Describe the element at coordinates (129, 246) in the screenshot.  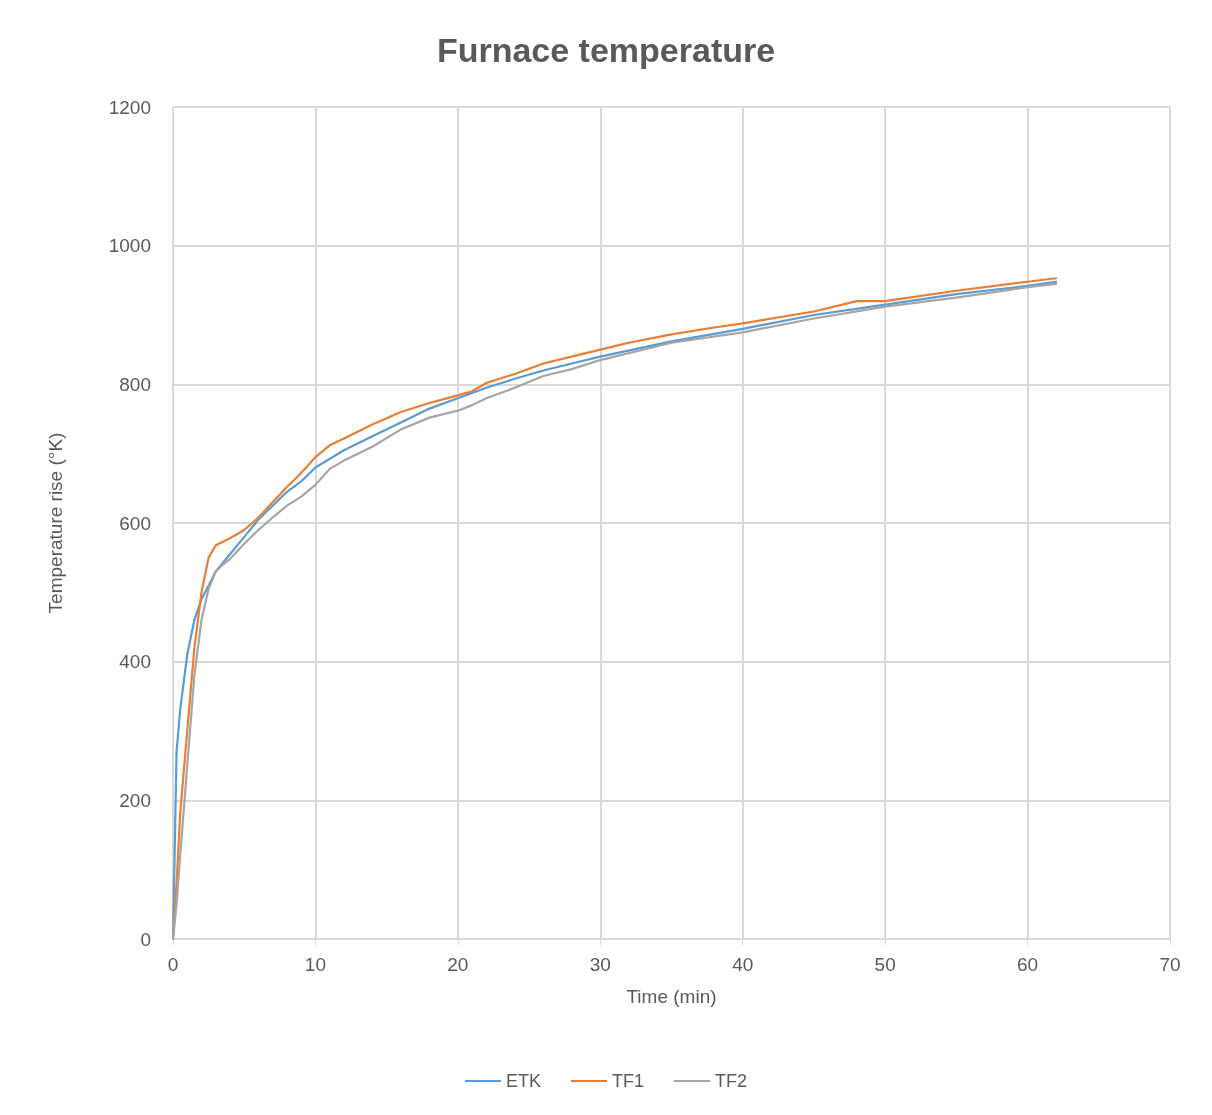
I see `y-tick-label: 1000` at that location.